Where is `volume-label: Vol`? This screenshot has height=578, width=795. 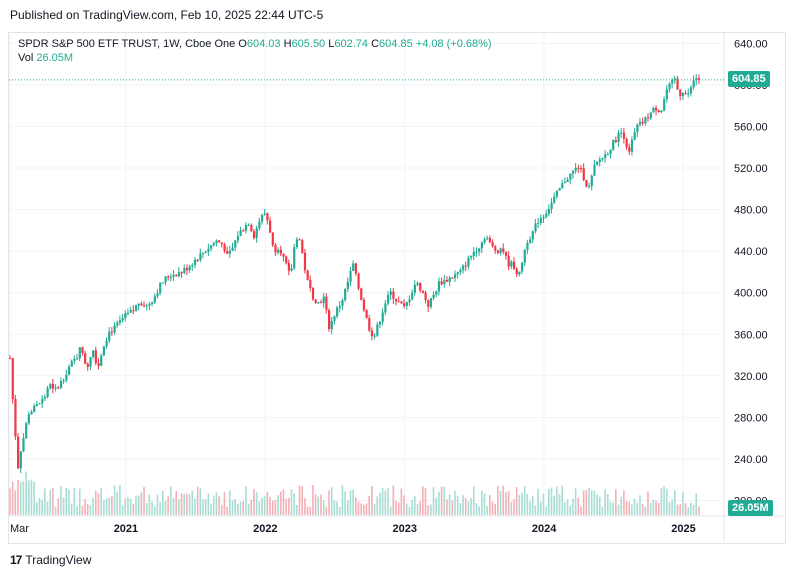
volume-label: Vol is located at coordinates (26, 58).